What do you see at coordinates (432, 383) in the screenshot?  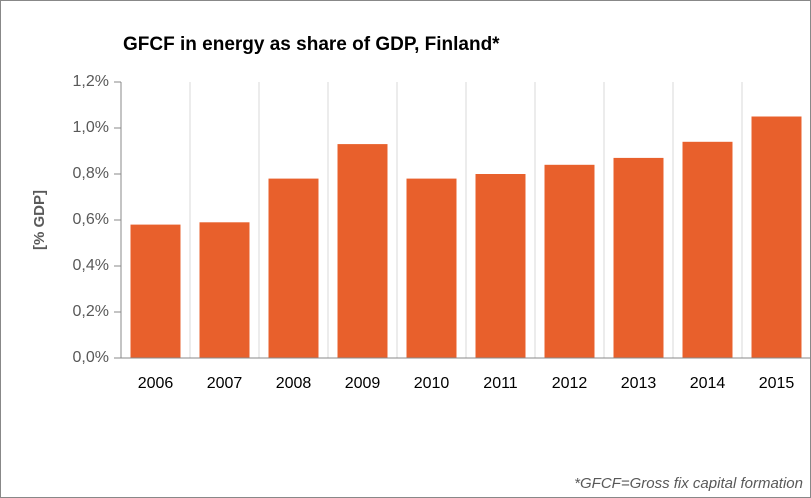 I see `x-tick-label: 2010` at bounding box center [432, 383].